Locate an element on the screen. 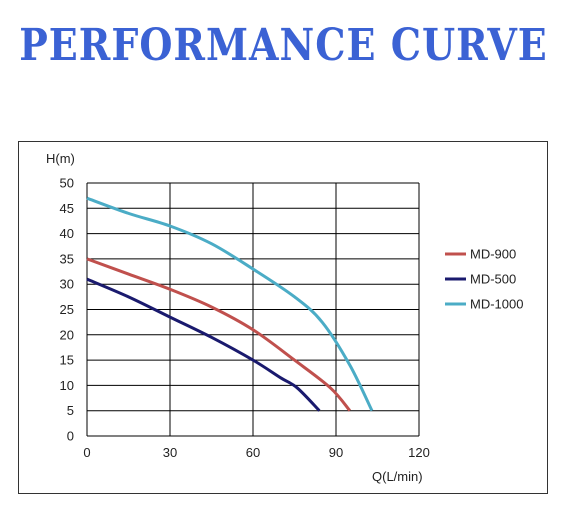 The height and width of the screenshot is (510, 567). y-tick-label: 0 is located at coordinates (70, 436).